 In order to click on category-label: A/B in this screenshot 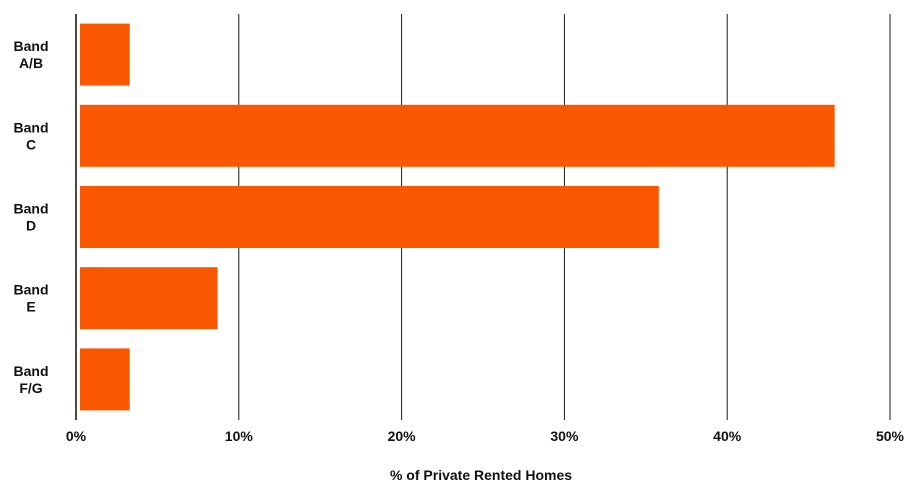, I will do `click(31, 63)`.